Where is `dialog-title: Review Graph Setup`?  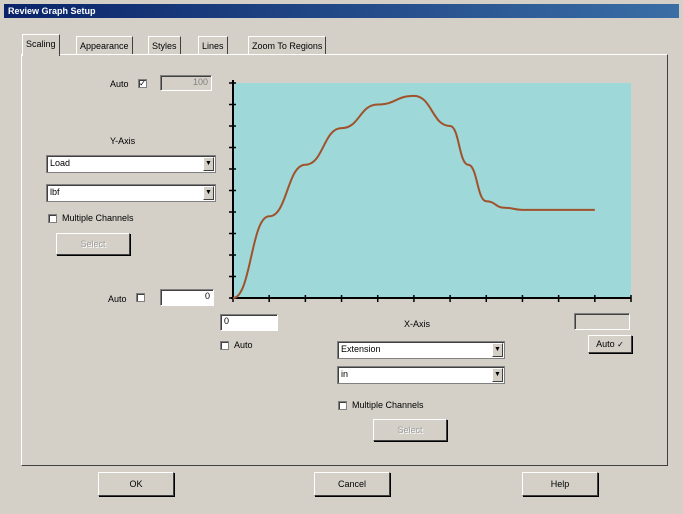 dialog-title: Review Graph Setup is located at coordinates (341, 11).